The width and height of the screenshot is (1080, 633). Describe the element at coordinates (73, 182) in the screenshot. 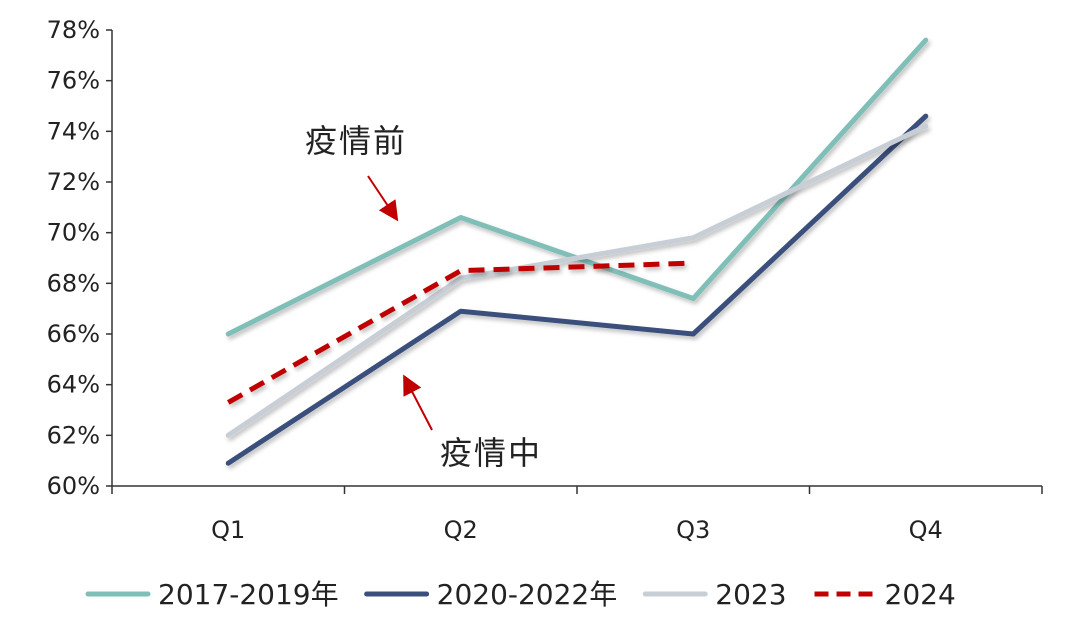

I see `y-tick-label: 72%` at that location.